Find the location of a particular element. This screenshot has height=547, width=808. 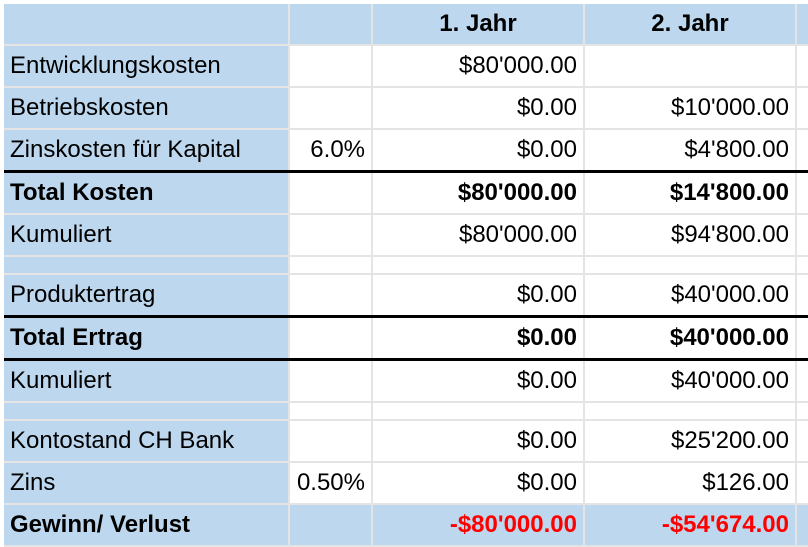

row-total-kosten: Total Kosten $80'000.00 $14'800.00 is located at coordinates (406, 192).